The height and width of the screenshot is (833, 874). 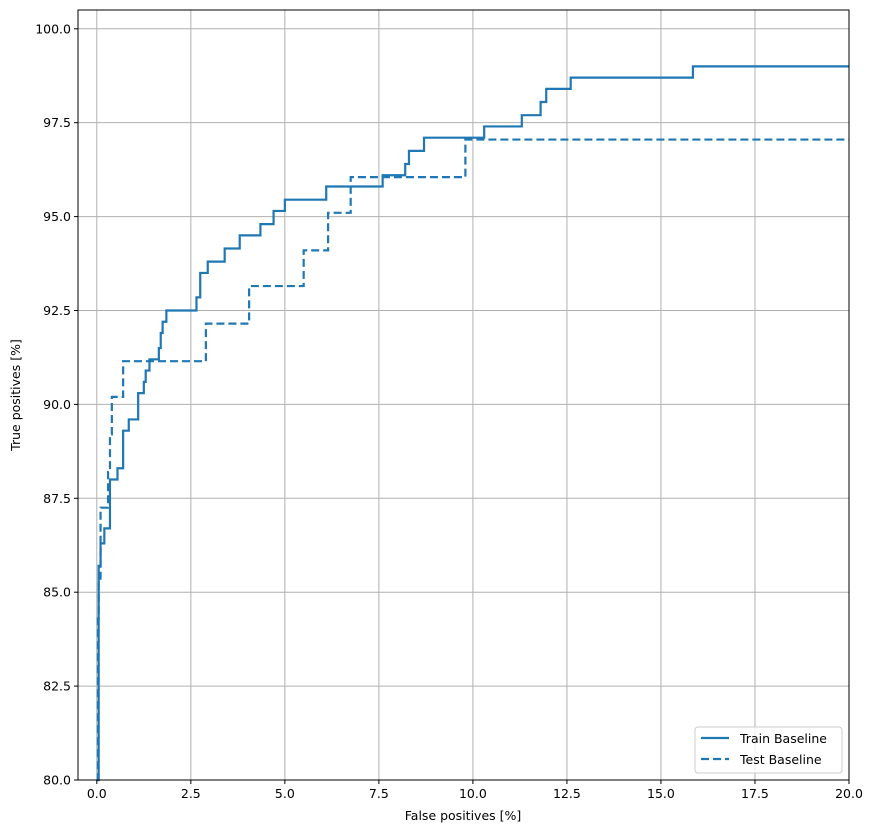 What do you see at coordinates (57, 404) in the screenshot?
I see `y-tick-label: 90.0` at bounding box center [57, 404].